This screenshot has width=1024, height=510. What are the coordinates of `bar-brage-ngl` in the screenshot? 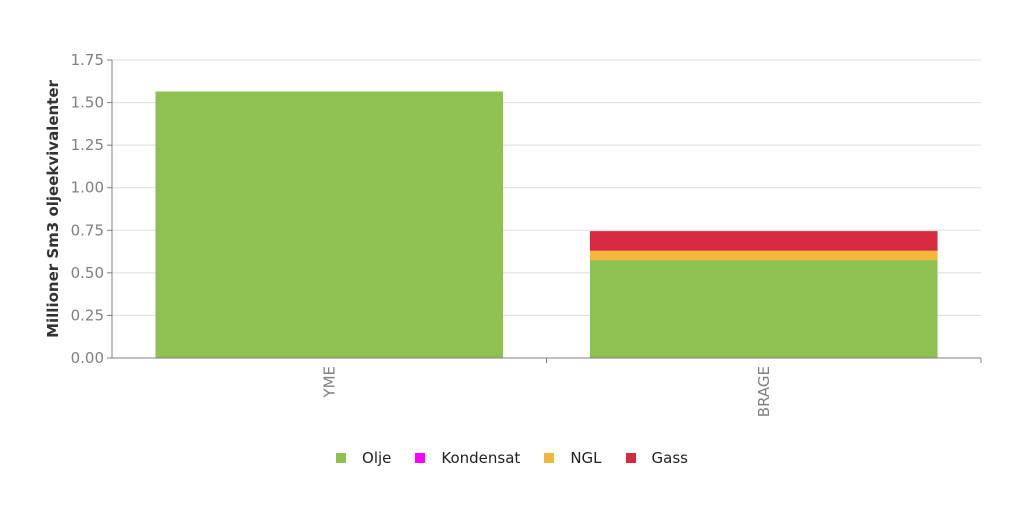 It's located at (763, 255).